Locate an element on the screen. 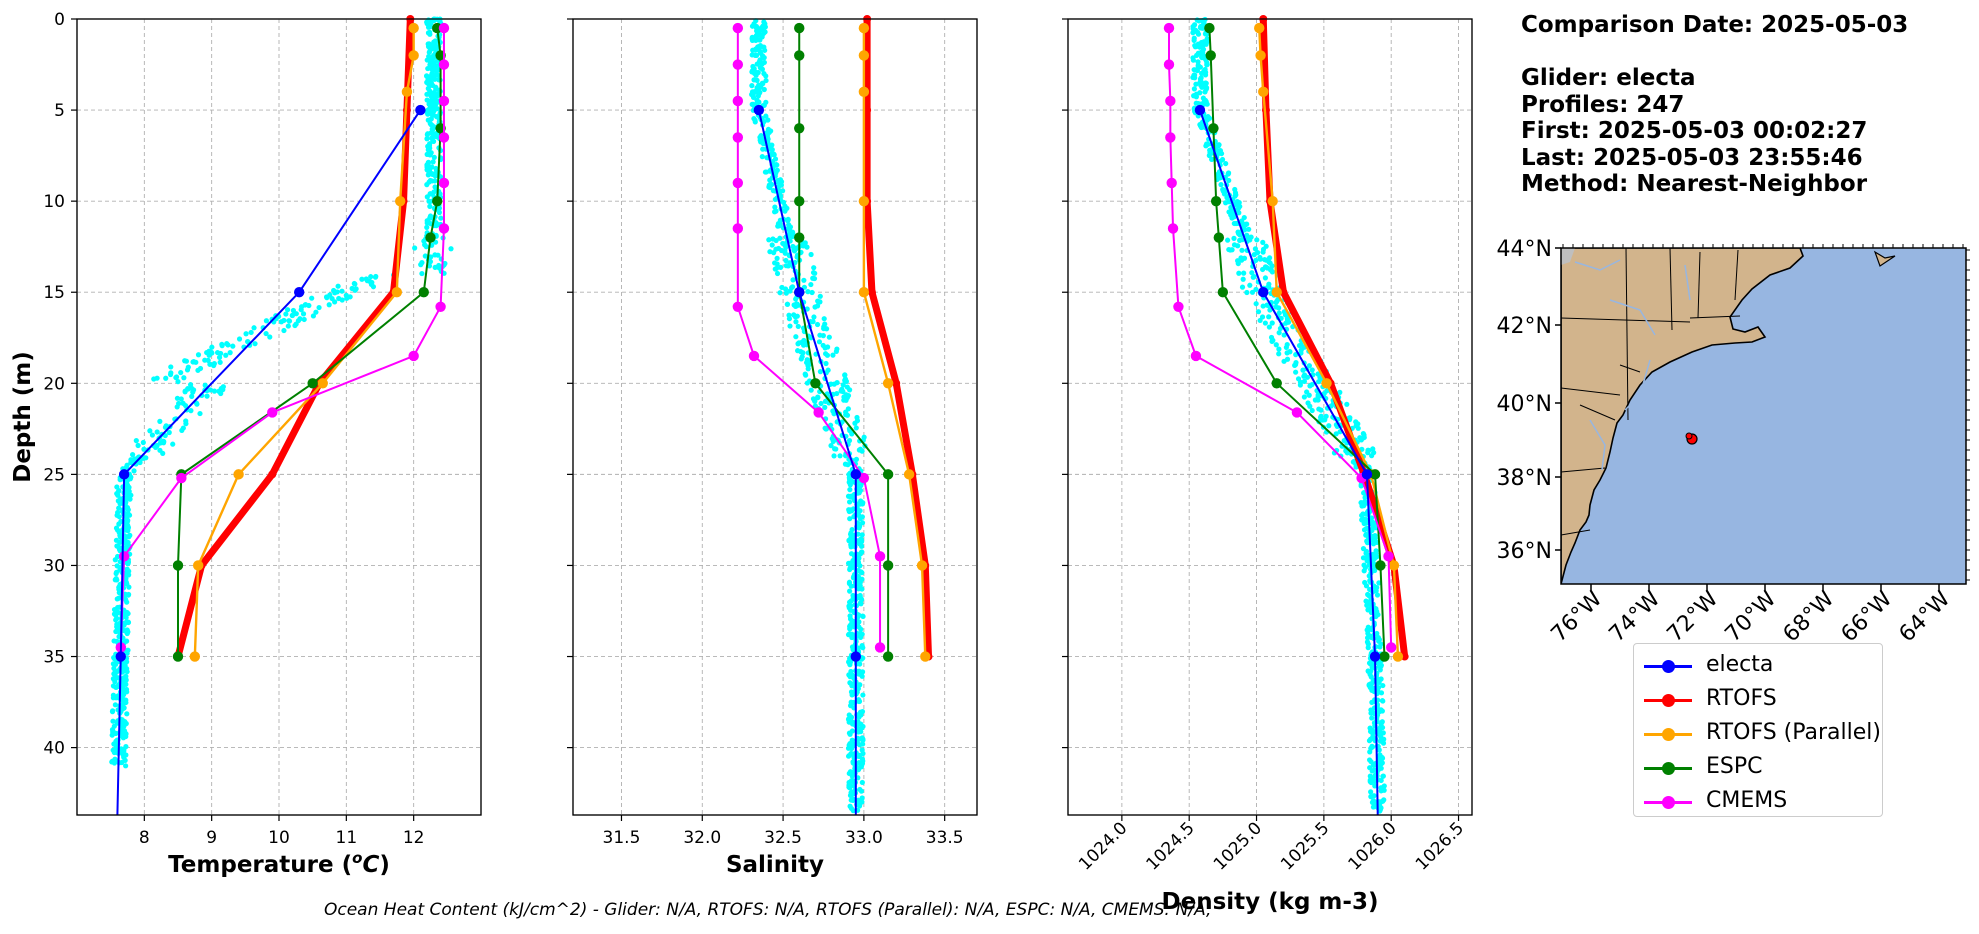 The image size is (1979, 934). legend-item: electa is located at coordinates (1758, 666).